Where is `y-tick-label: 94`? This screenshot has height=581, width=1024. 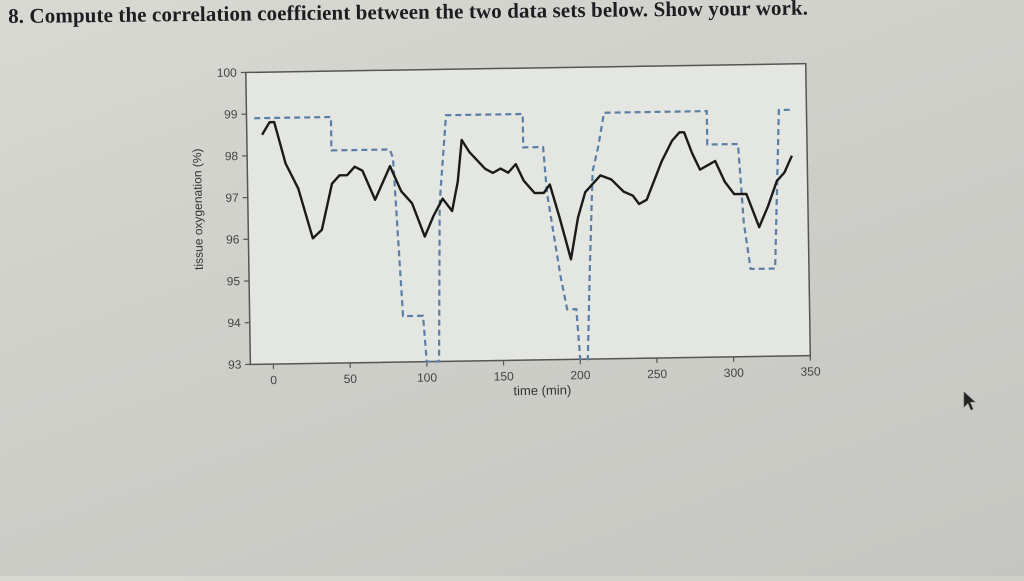
y-tick-label: 94 is located at coordinates (234, 323).